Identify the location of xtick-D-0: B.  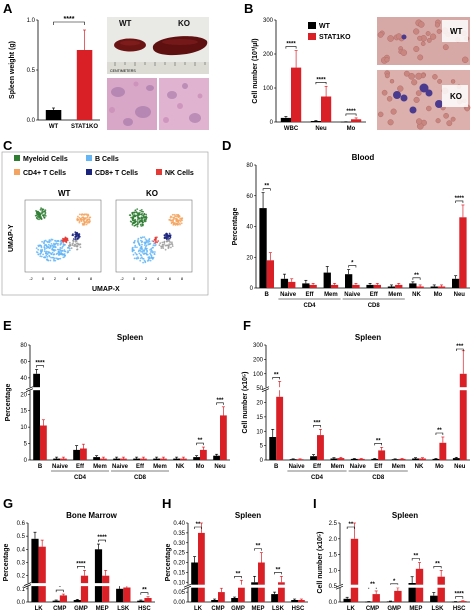
(267, 295).